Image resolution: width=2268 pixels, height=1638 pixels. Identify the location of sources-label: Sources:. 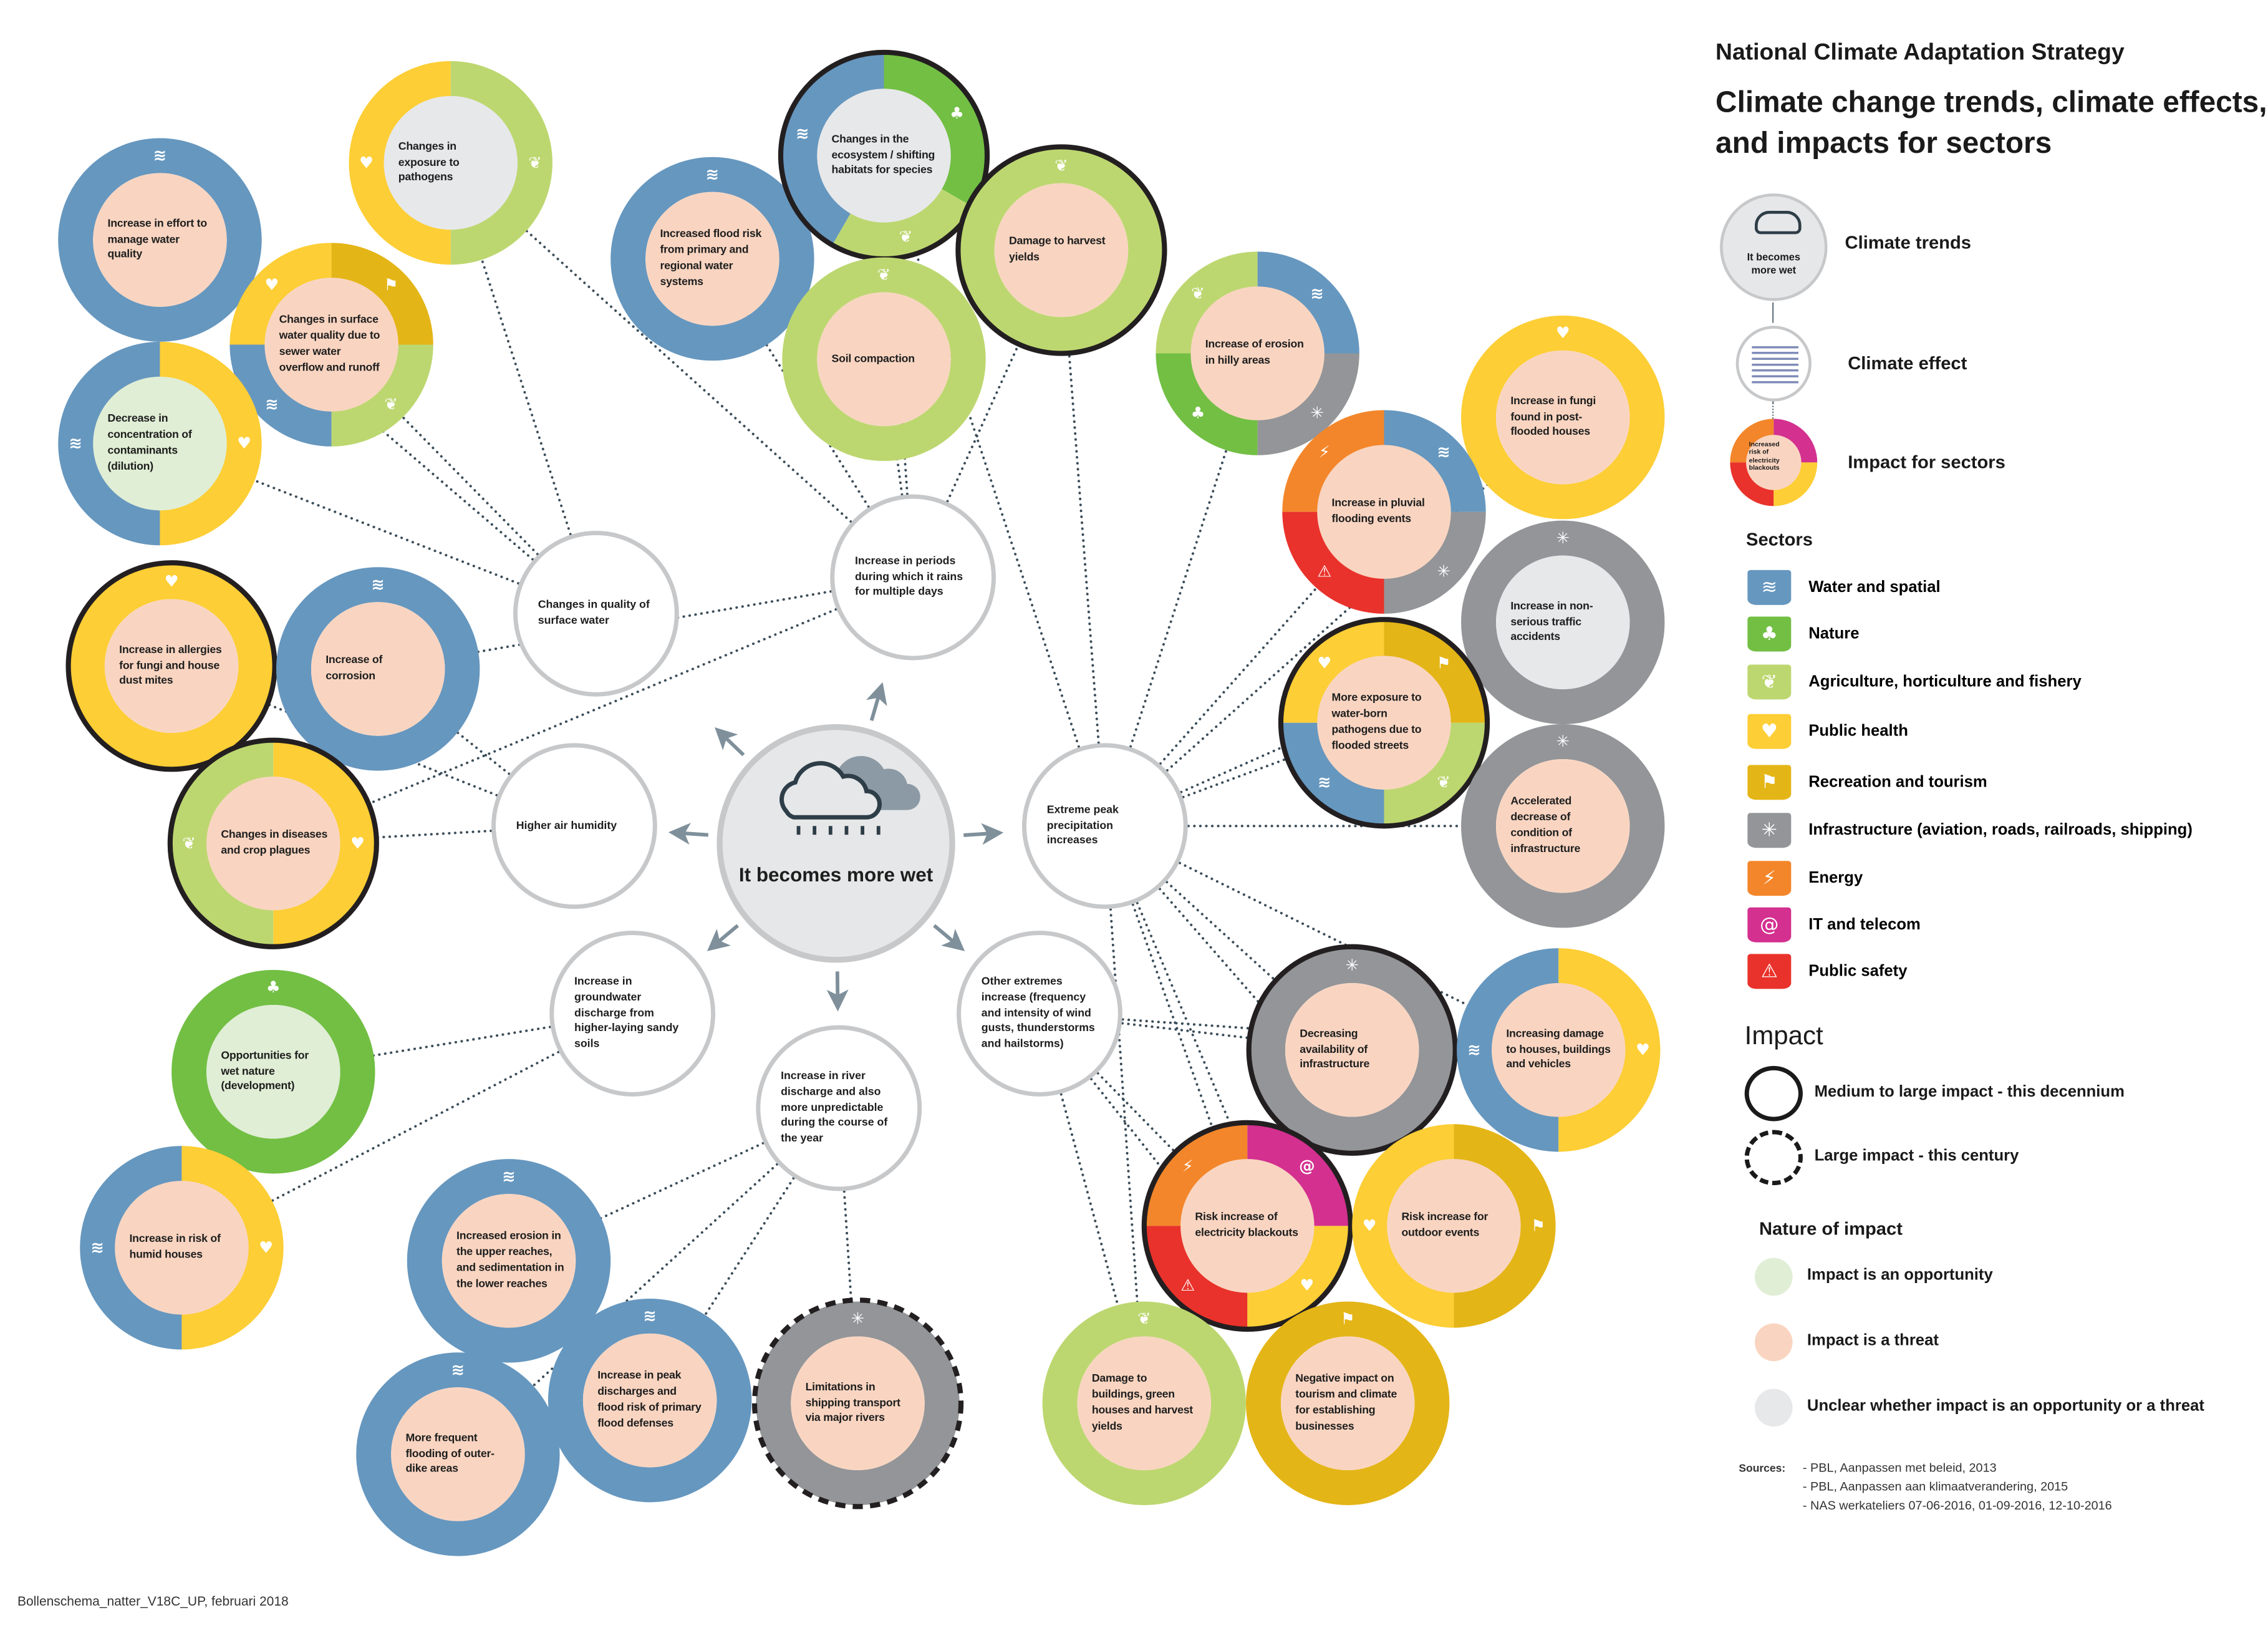
(1762, 1468).